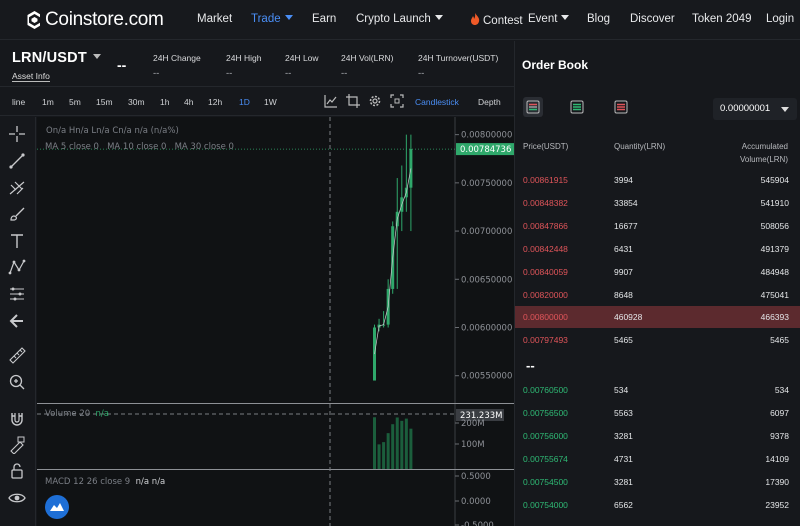 Image resolution: width=800 pixels, height=526 pixels. What do you see at coordinates (577, 107) in the screenshot?
I see `view-bids-button` at bounding box center [577, 107].